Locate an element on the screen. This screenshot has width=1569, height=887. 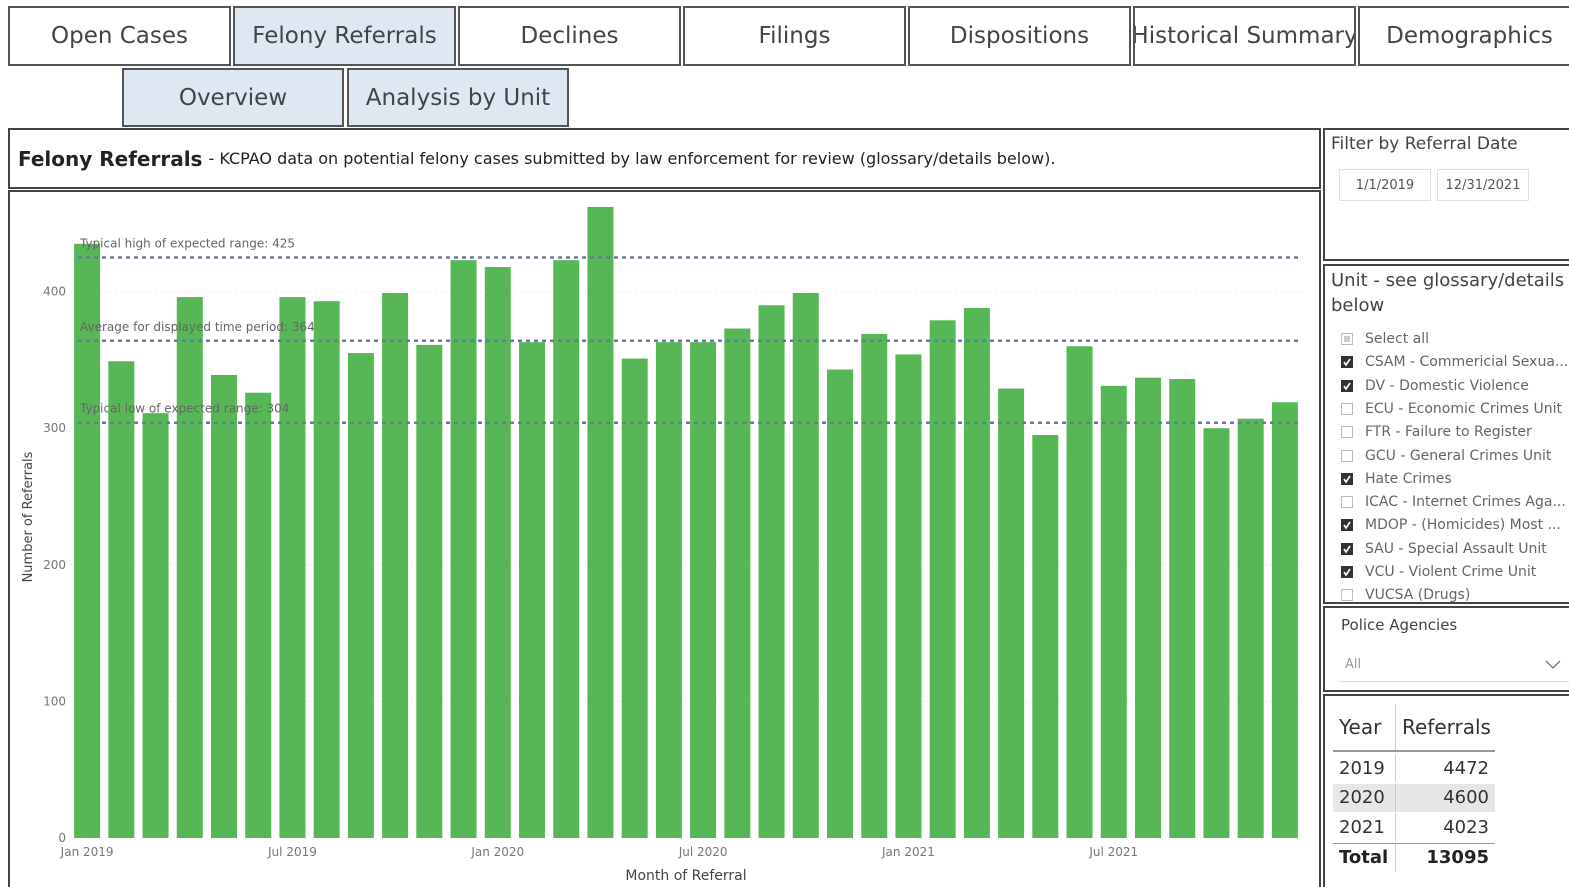
unit-option: FTR - Failure to Register is located at coordinates (1436, 432).